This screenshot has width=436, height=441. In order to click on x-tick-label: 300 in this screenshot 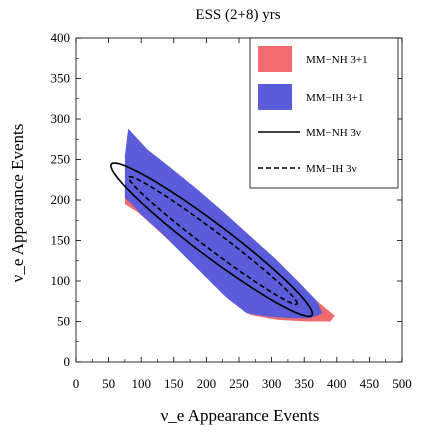, I will do `click(272, 383)`.